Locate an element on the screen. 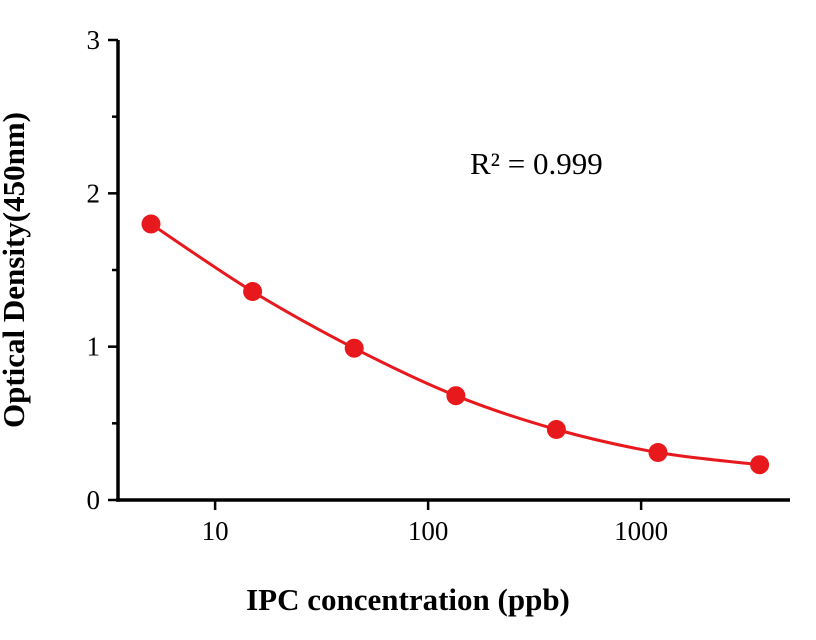 This screenshot has width=816, height=640. x-tick-label: 100 is located at coordinates (428, 531).